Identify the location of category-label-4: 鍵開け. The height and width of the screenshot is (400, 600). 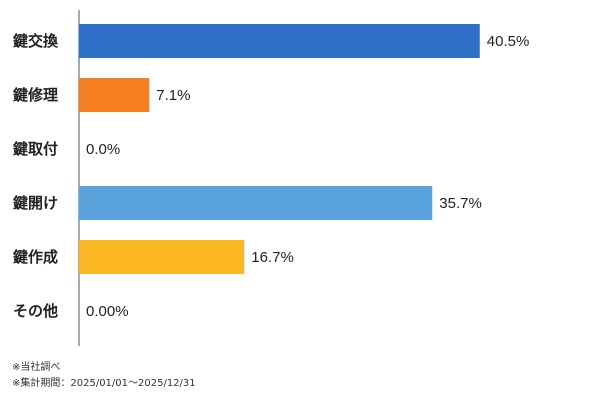
(35, 203).